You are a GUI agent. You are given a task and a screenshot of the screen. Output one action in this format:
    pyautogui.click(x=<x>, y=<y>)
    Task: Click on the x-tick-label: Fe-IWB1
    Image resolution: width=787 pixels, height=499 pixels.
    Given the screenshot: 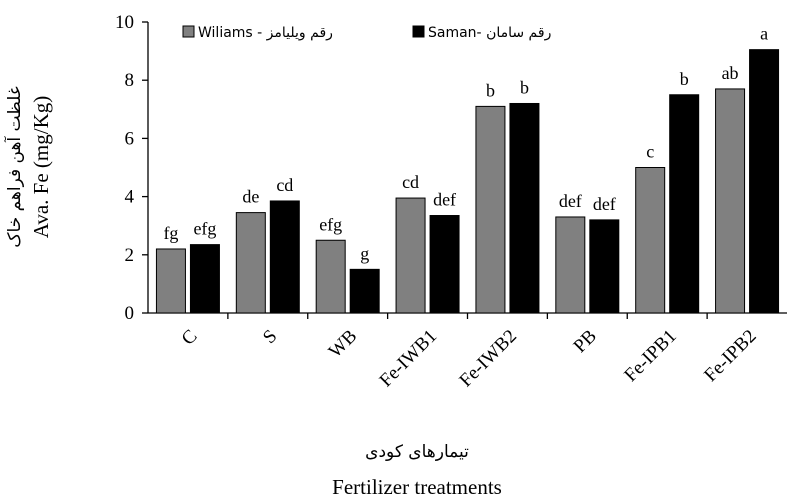 What is the action you would take?
    pyautogui.click(x=409, y=359)
    